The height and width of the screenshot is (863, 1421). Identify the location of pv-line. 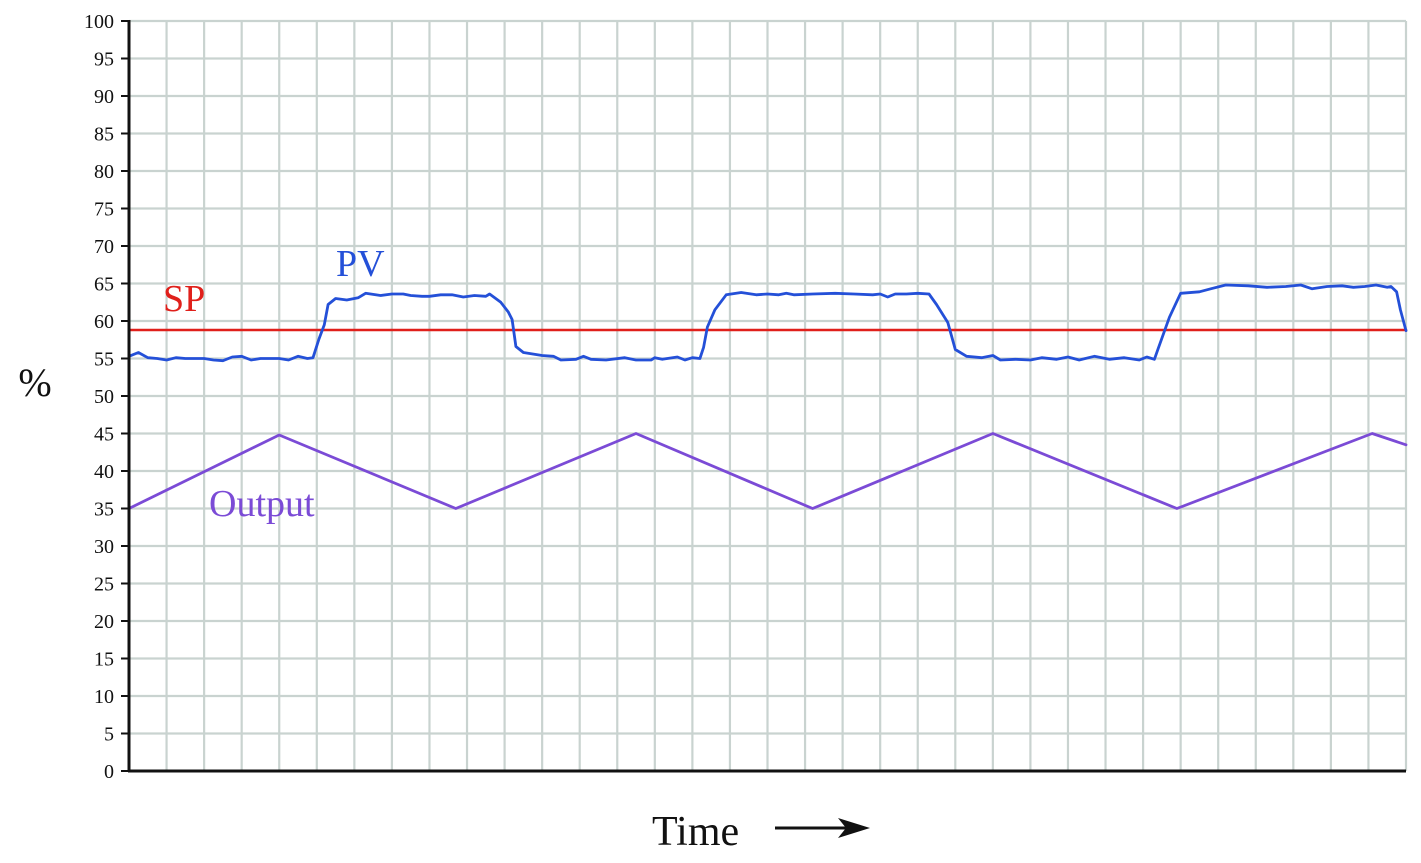
(767, 323).